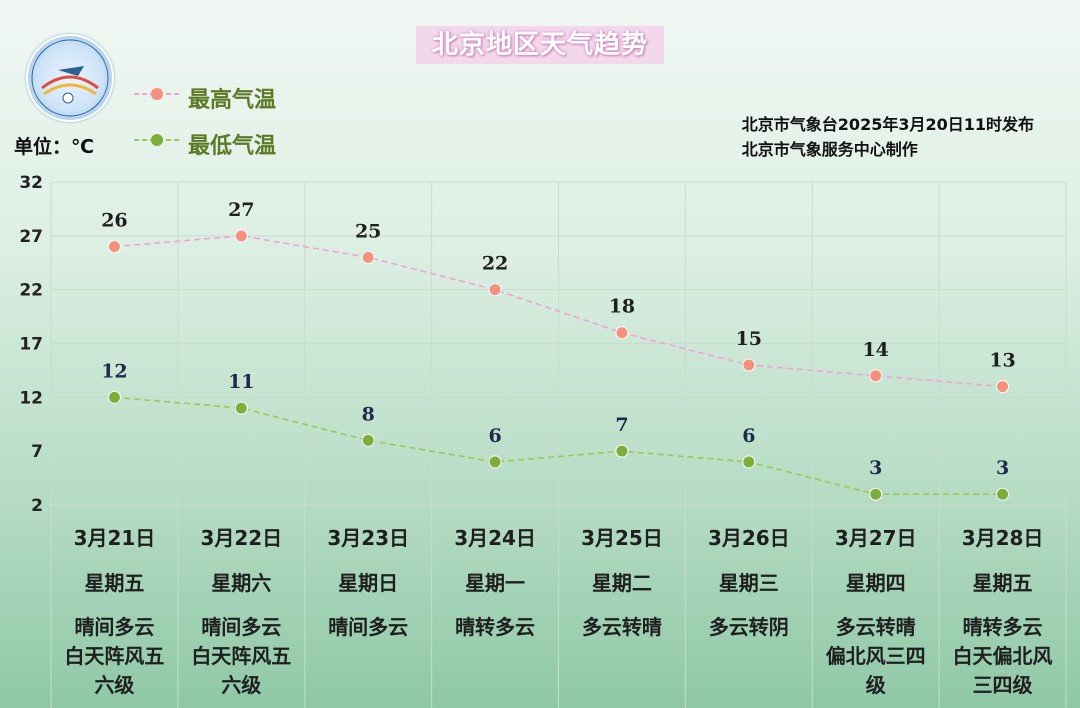  I want to click on data-label-high: 22, so click(495, 264).